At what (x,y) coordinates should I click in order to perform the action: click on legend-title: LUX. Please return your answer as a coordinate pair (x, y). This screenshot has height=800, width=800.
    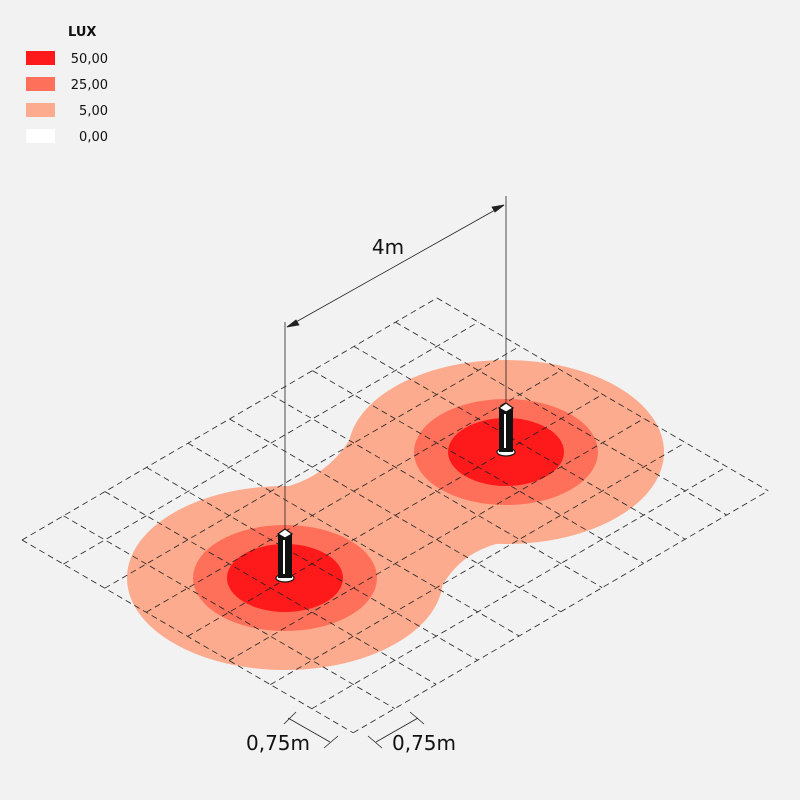
    Looking at the image, I should click on (82, 32).